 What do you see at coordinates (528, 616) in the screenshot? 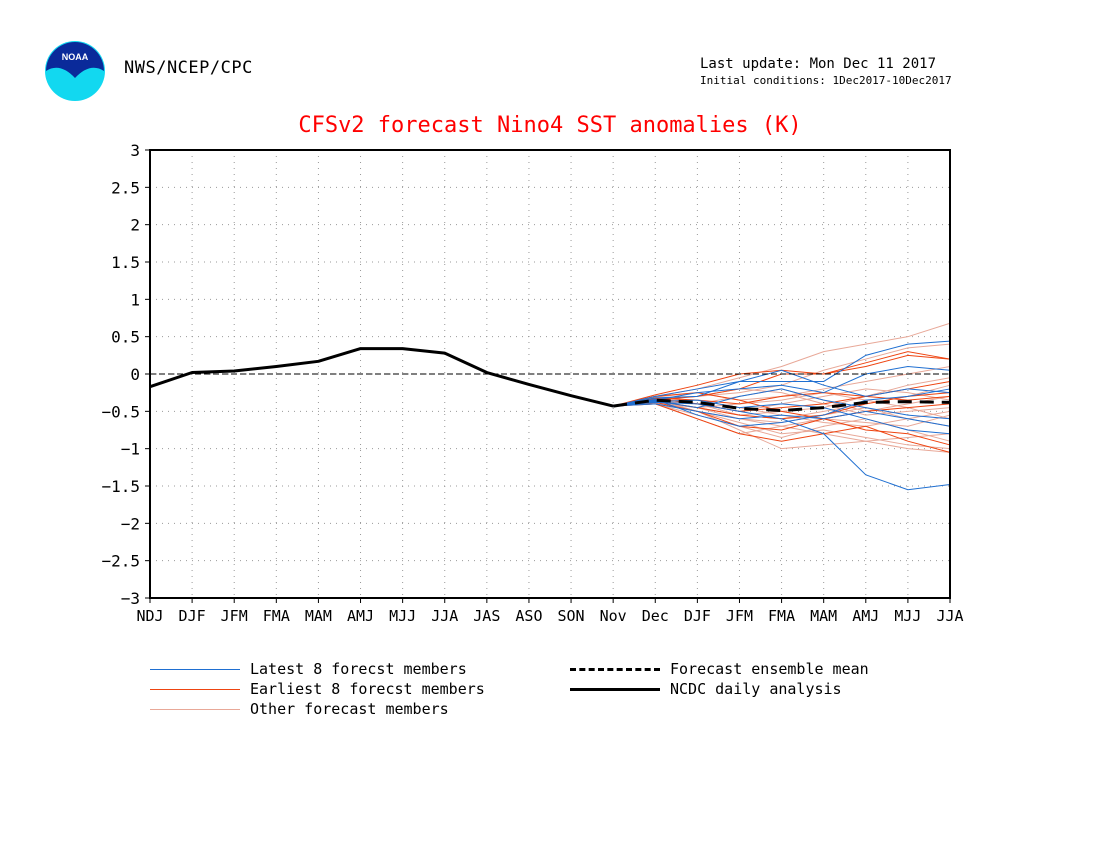
I see `x-tick-label: ASO` at bounding box center [528, 616].